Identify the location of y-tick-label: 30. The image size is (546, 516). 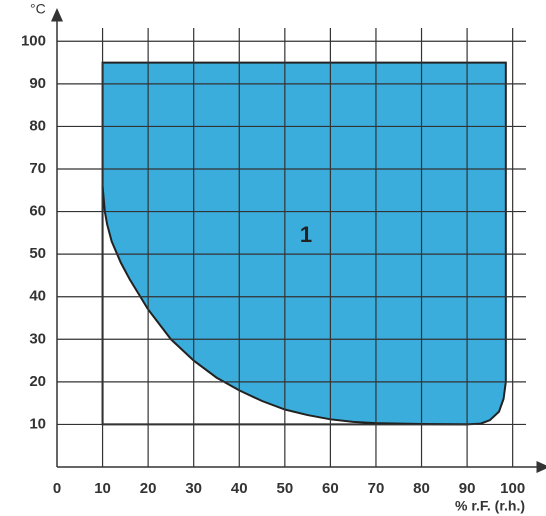
(37, 338).